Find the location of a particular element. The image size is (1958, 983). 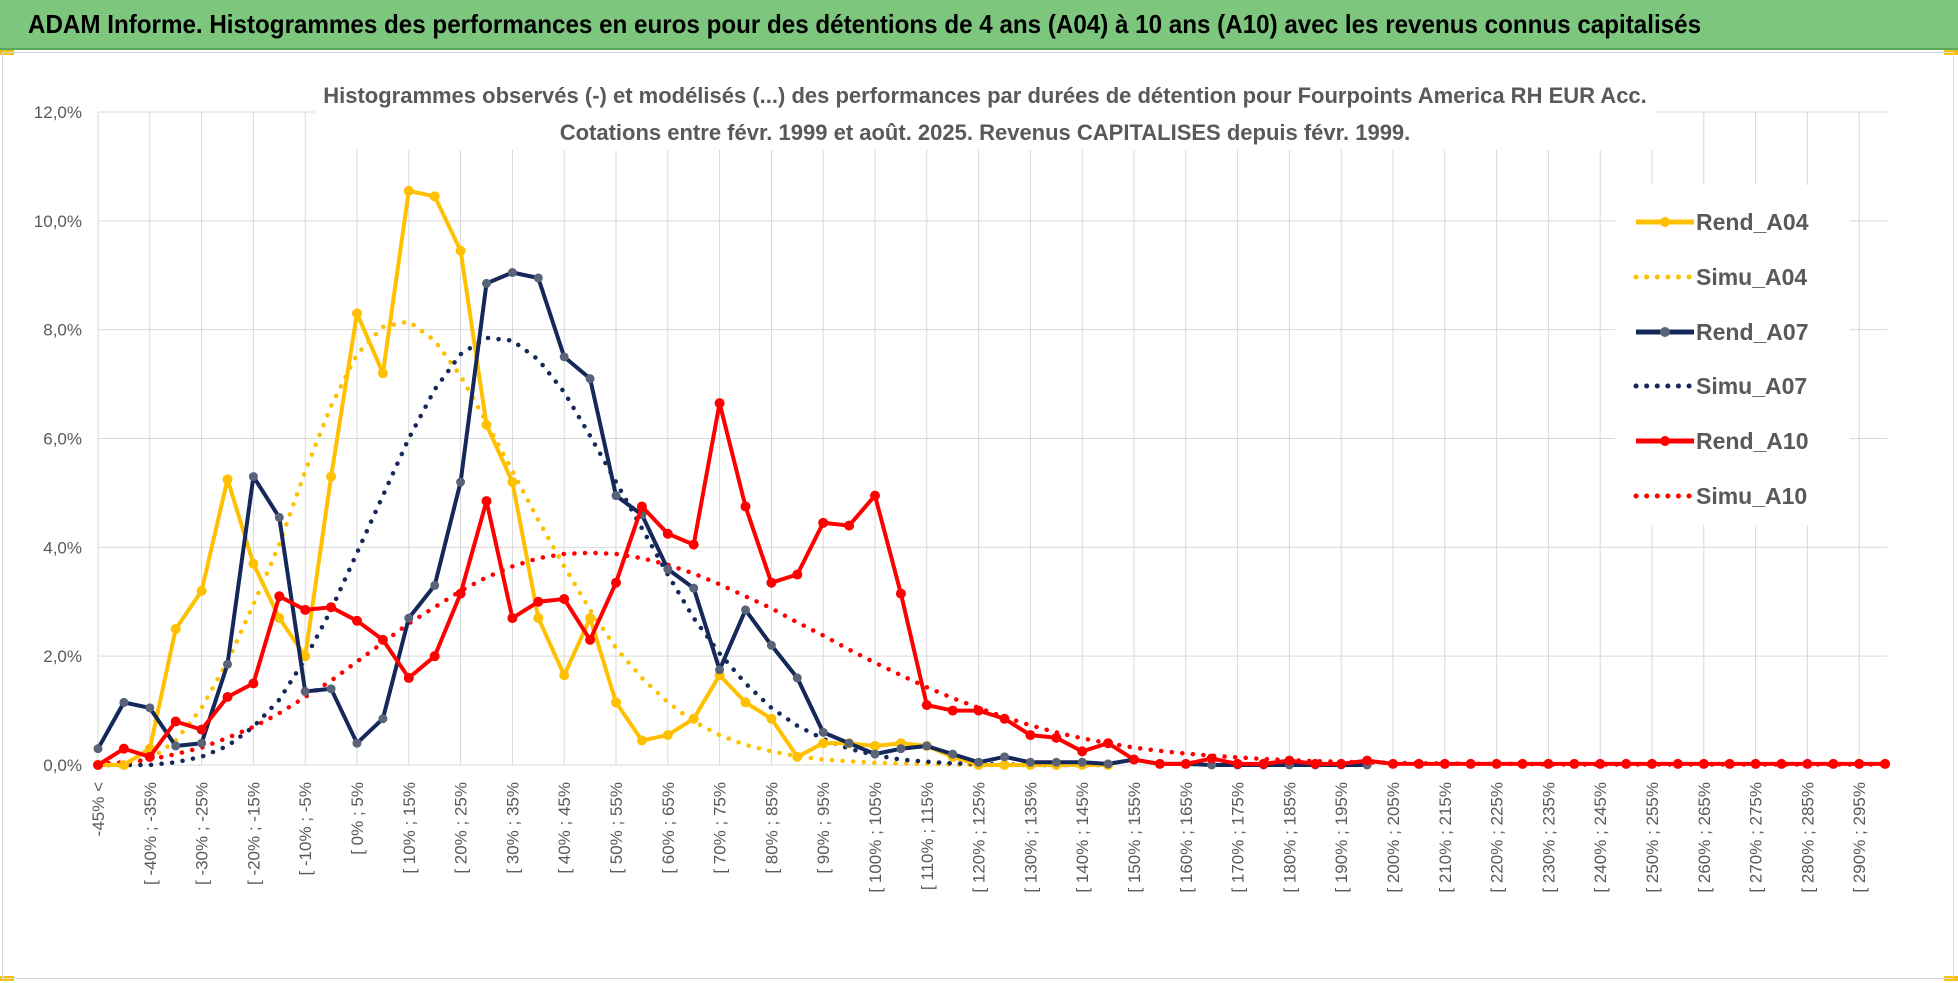

legend-background is located at coordinates (1732, 355).